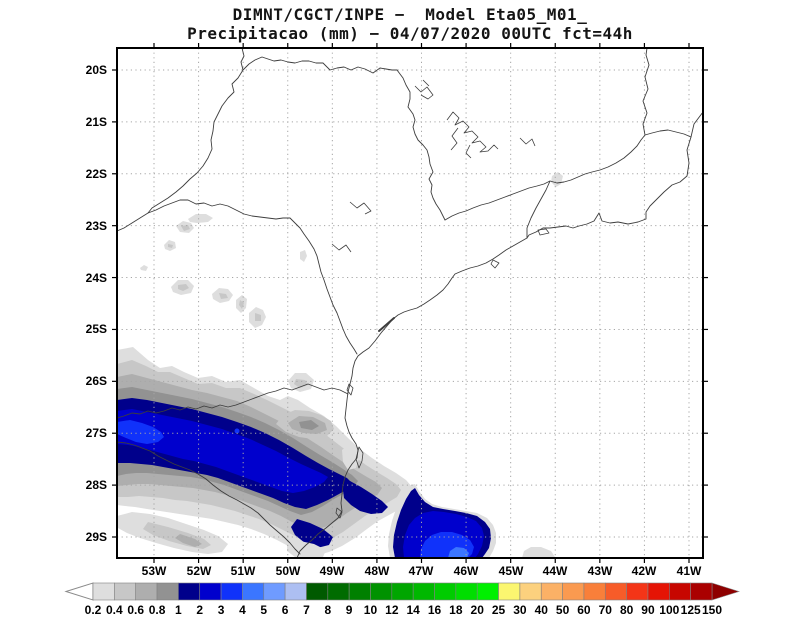  I want to click on colorbar-tick-label: 2, so click(199, 610).